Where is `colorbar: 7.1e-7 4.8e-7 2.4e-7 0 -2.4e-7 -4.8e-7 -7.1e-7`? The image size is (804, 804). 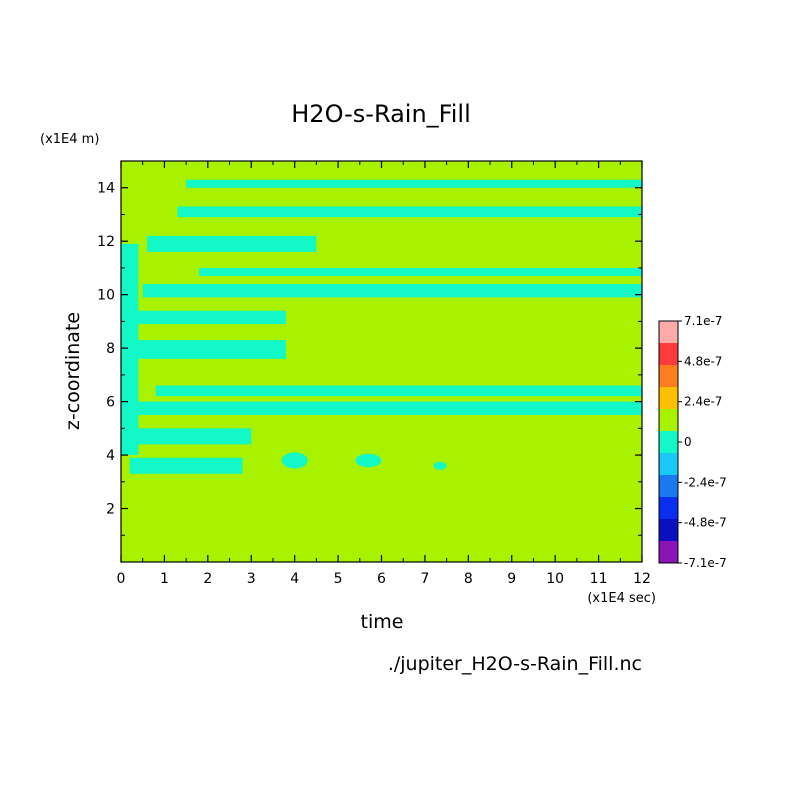 colorbar: 7.1e-7 4.8e-7 2.4e-7 0 -2.4e-7 -4.8e-7 -7.1e-7 is located at coordinates (692, 442).